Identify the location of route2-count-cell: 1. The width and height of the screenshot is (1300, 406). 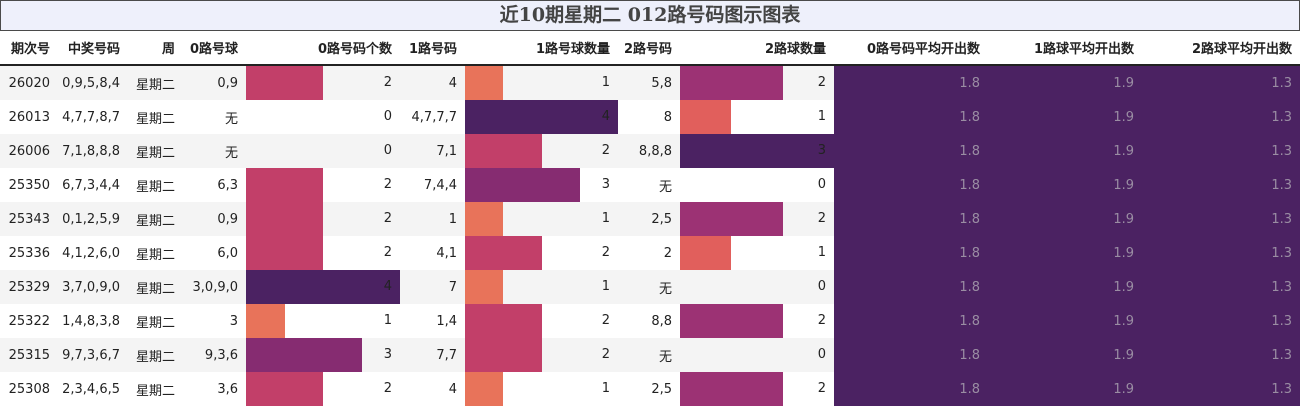
(757, 253).